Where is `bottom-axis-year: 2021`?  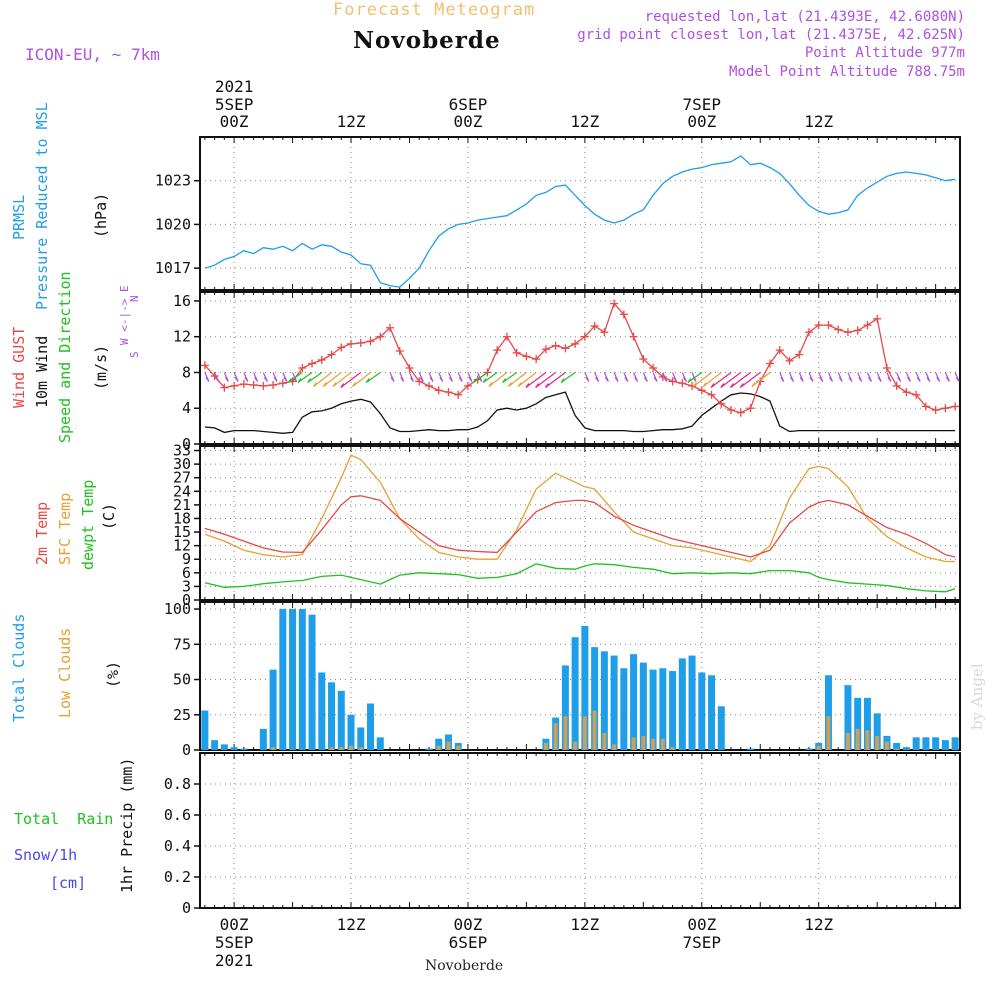 bottom-axis-year: 2021 is located at coordinates (234, 960).